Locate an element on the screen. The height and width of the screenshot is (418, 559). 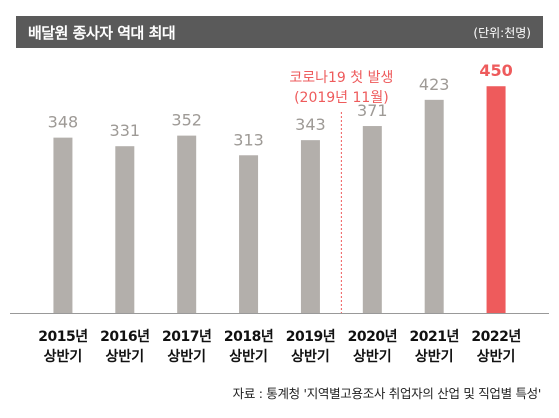
category-label-year-3: 2018년 is located at coordinates (248, 337).